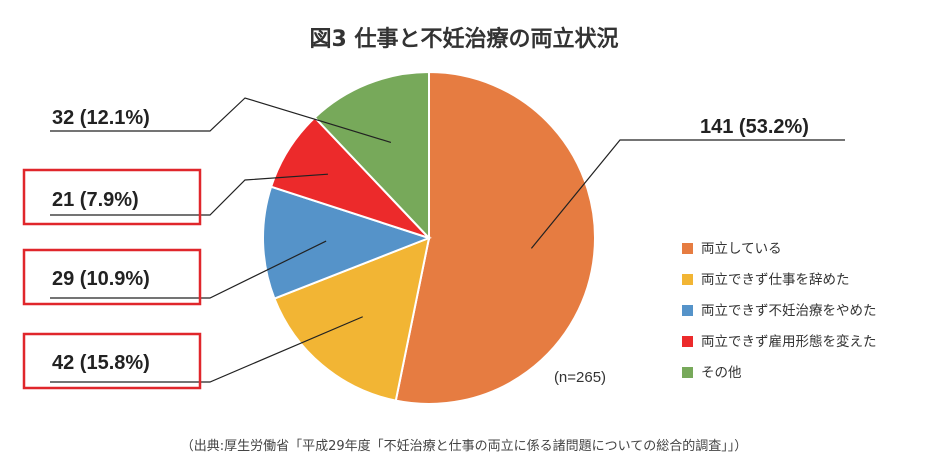  What do you see at coordinates (754, 127) in the screenshot?
I see `data-label: 141 (53.2%)` at bounding box center [754, 127].